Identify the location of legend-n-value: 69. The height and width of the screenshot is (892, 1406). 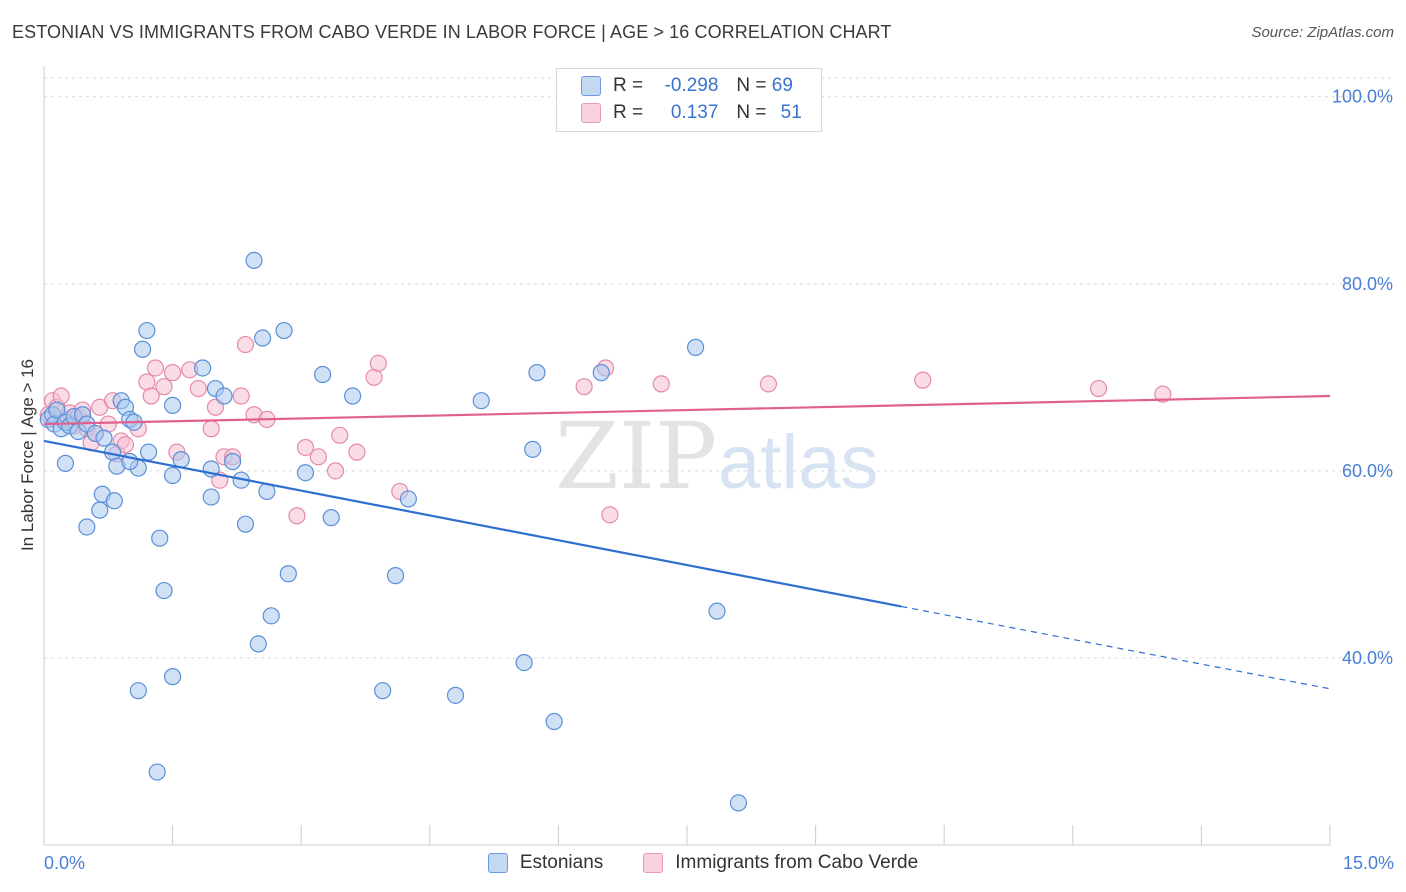
(782, 85).